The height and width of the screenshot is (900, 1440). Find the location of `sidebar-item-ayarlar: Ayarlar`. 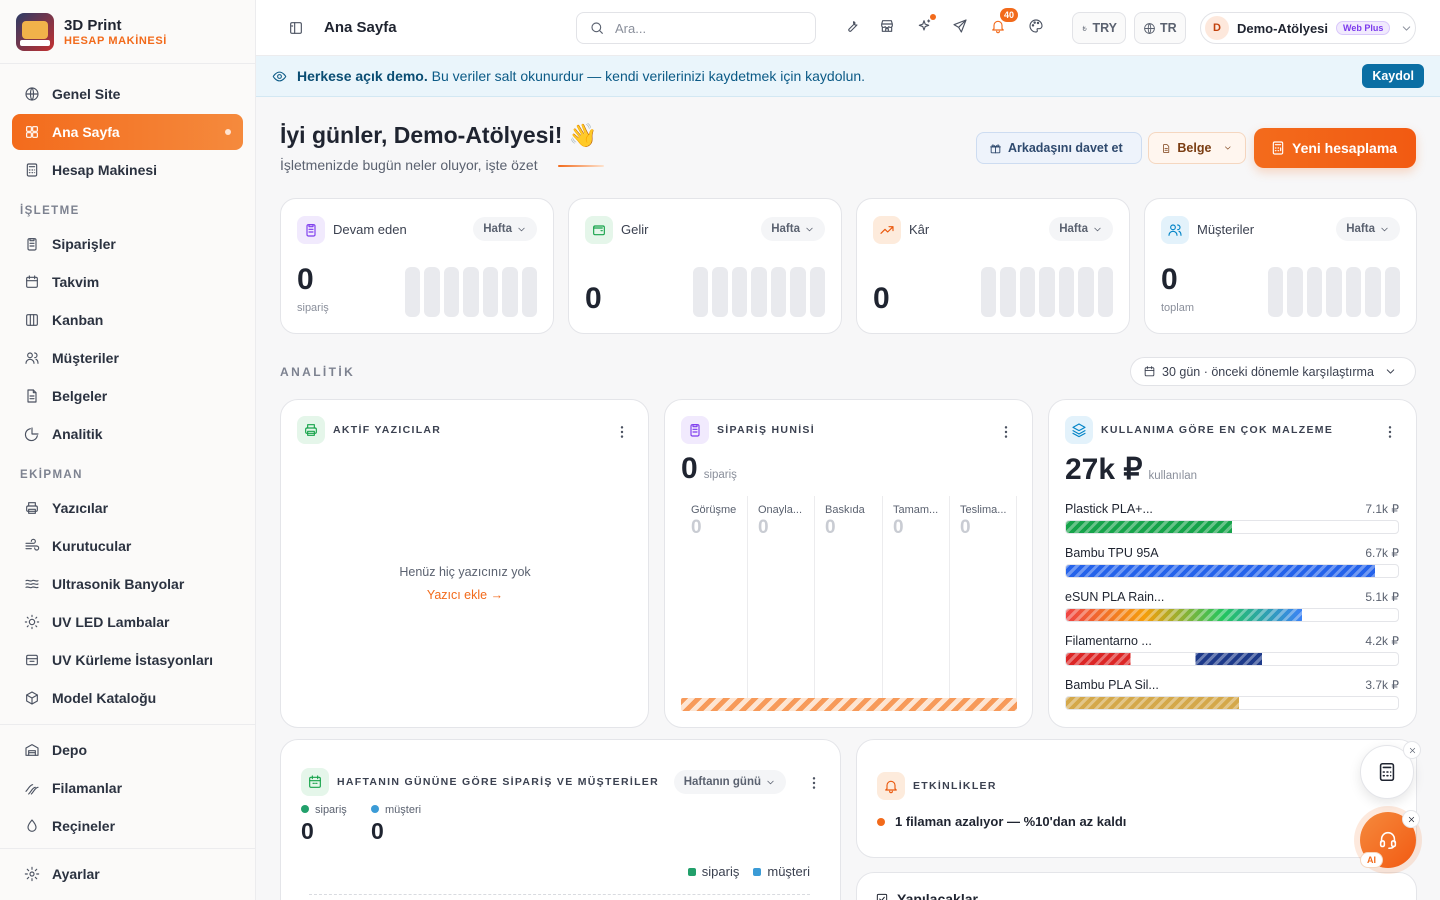

sidebar-item-ayarlar: Ayarlar is located at coordinates (127, 874).